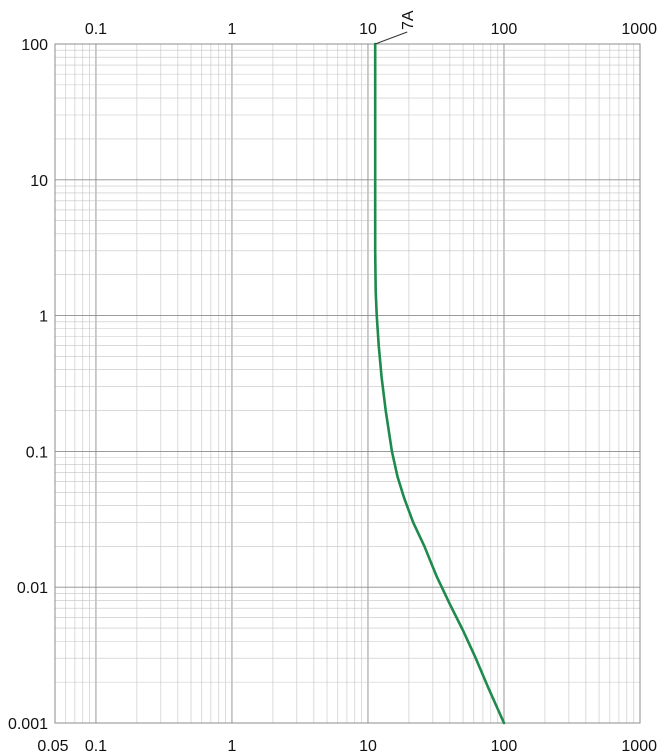  I want to click on x-tick-label-top: 100, so click(504, 29).